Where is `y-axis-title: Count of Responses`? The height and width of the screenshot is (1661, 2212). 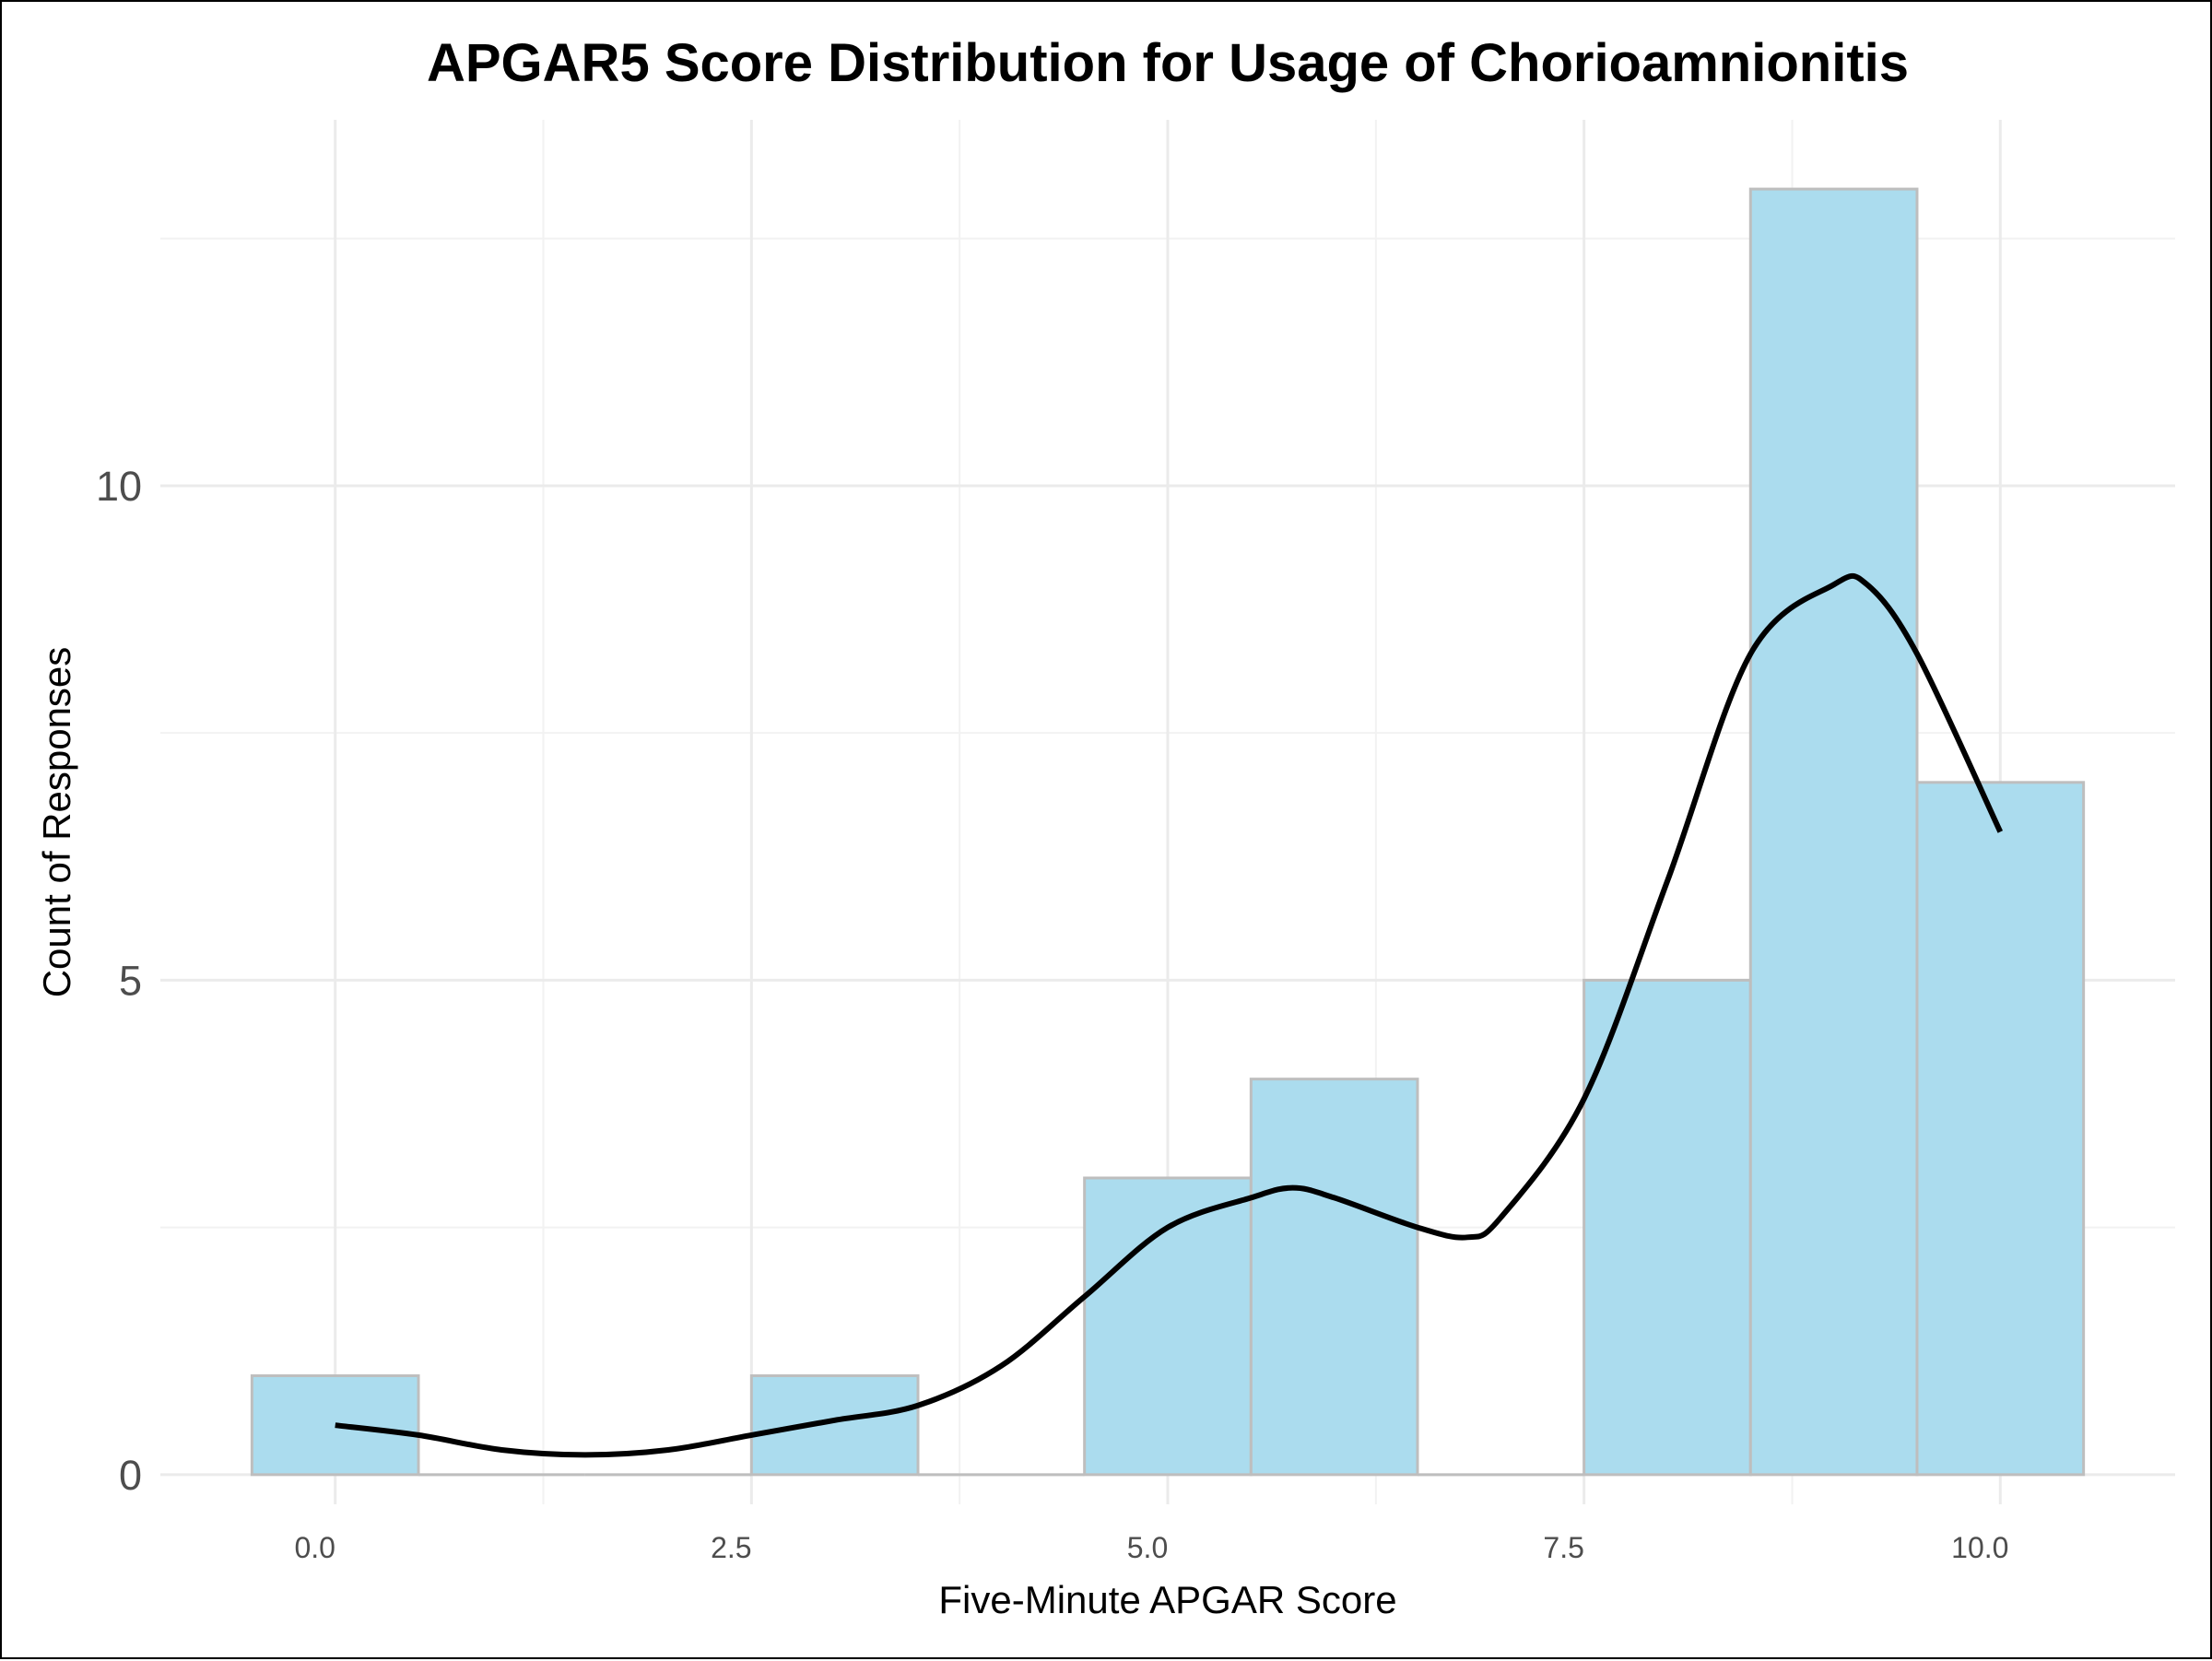 y-axis-title: Count of Responses is located at coordinates (56, 822).